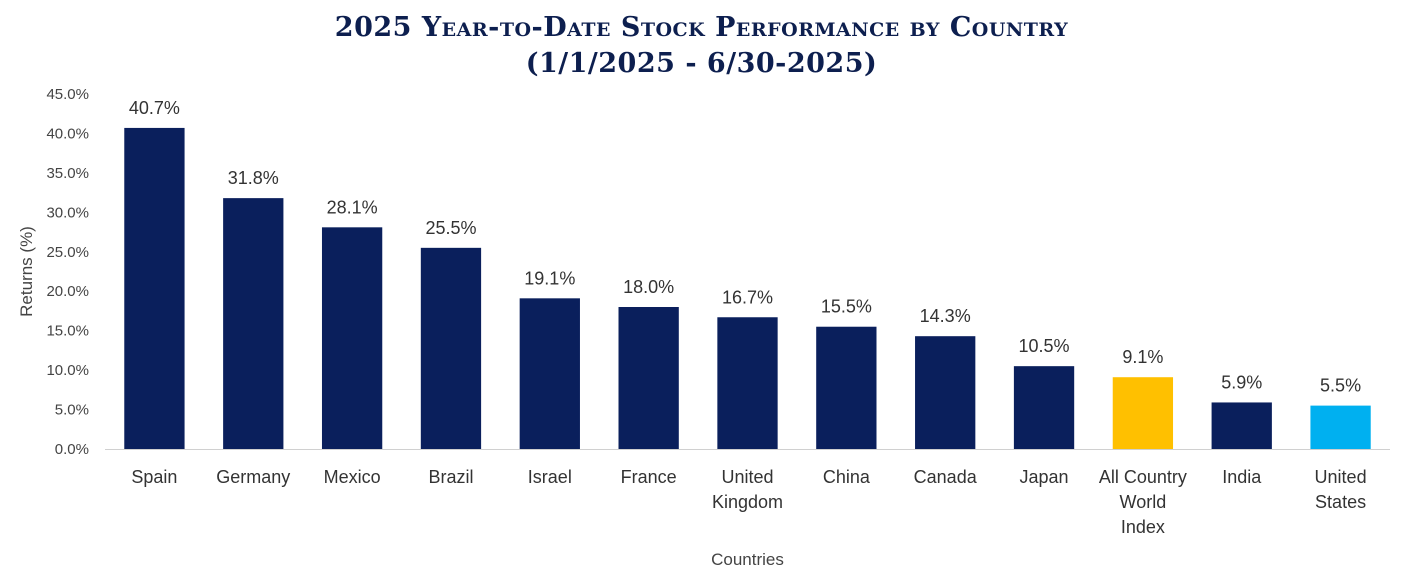 This screenshot has width=1403, height=581. Describe the element at coordinates (67, 291) in the screenshot. I see `y-tick-label: 20.0%` at that location.